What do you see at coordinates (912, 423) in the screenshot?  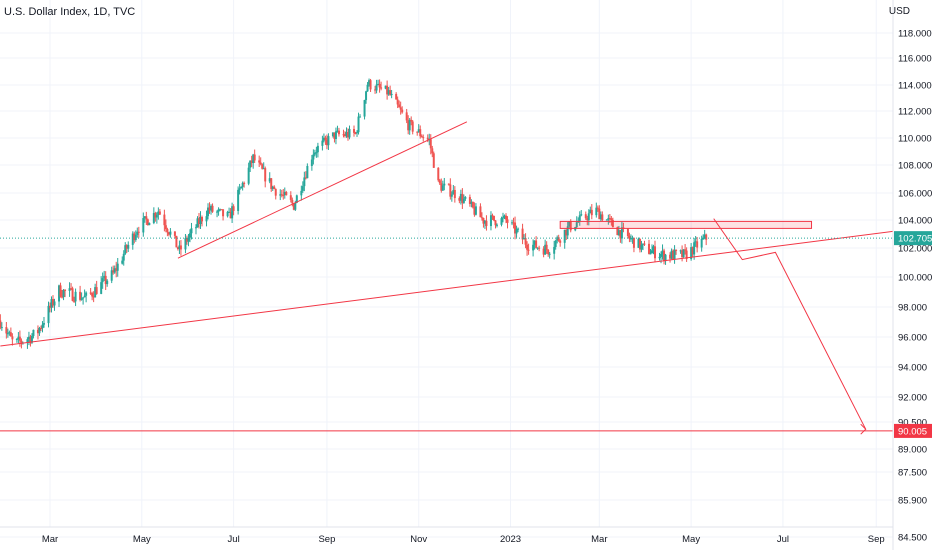 I see `price-tick-label: 90.500` at bounding box center [912, 423].